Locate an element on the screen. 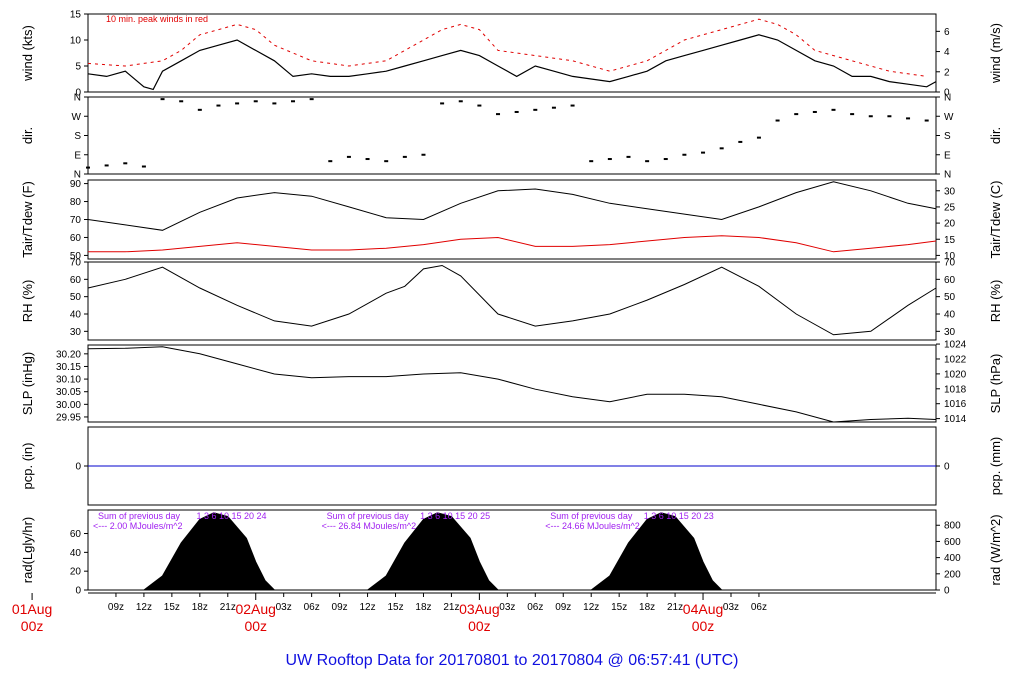 The image size is (1024, 700). wind-peak-note: 10 min. peak winds in red is located at coordinates (157, 19).